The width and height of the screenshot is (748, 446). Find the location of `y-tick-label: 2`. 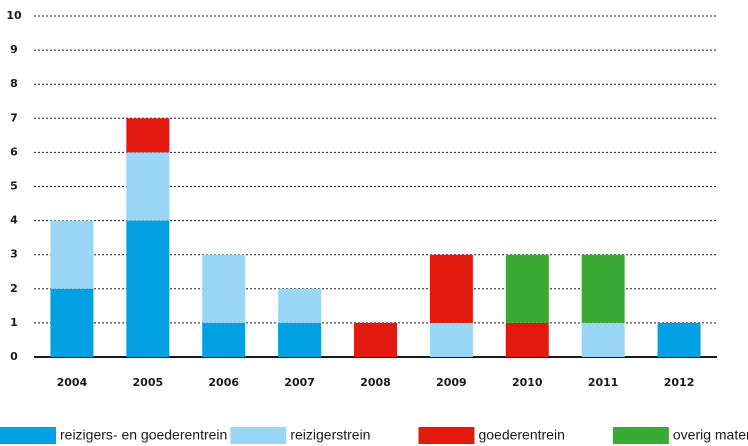

y-tick-label: 2 is located at coordinates (14, 288).